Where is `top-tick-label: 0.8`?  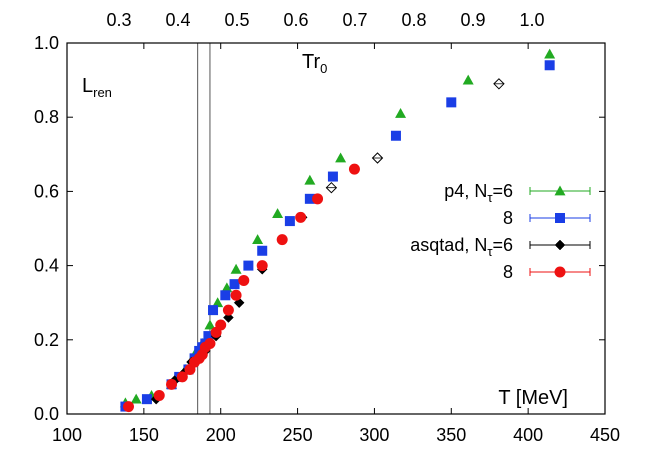 top-tick-label: 0.8 is located at coordinates (413, 20).